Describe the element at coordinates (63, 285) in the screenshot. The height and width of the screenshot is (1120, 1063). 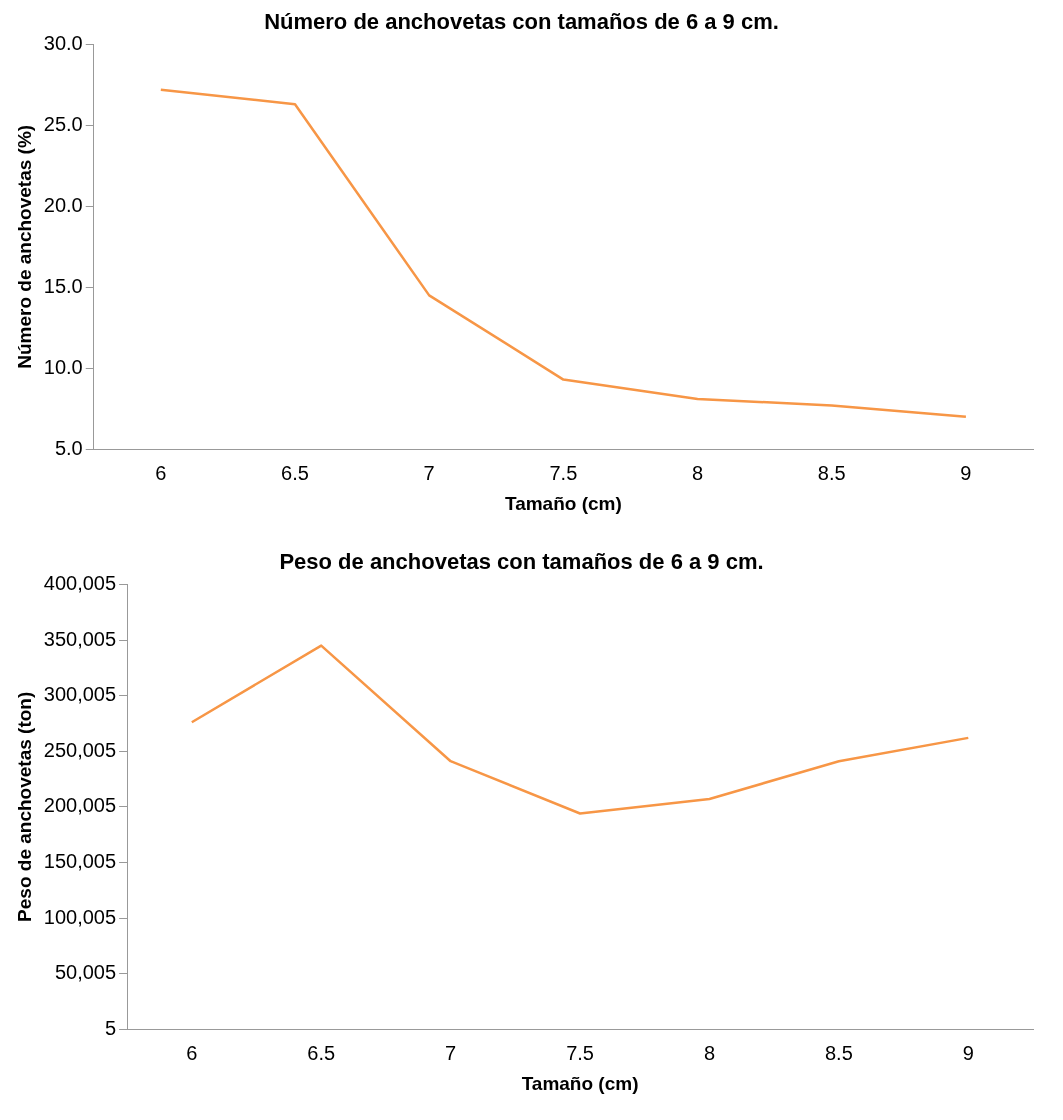
I see `y-tick-label: 15.0` at that location.